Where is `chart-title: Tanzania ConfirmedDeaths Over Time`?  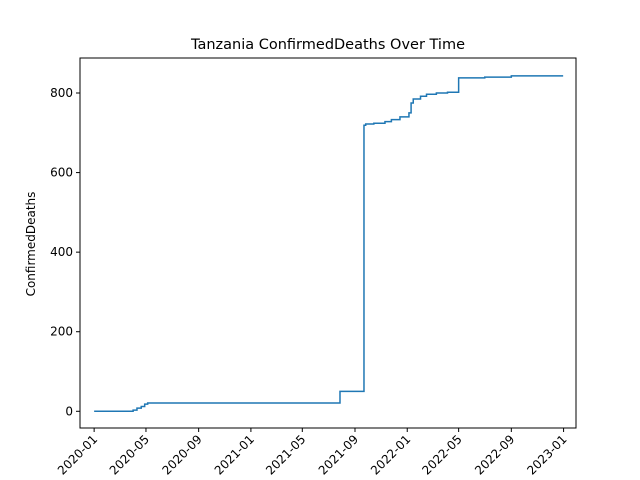
chart-title: Tanzania ConfirmedDeaths Over Time is located at coordinates (327, 45).